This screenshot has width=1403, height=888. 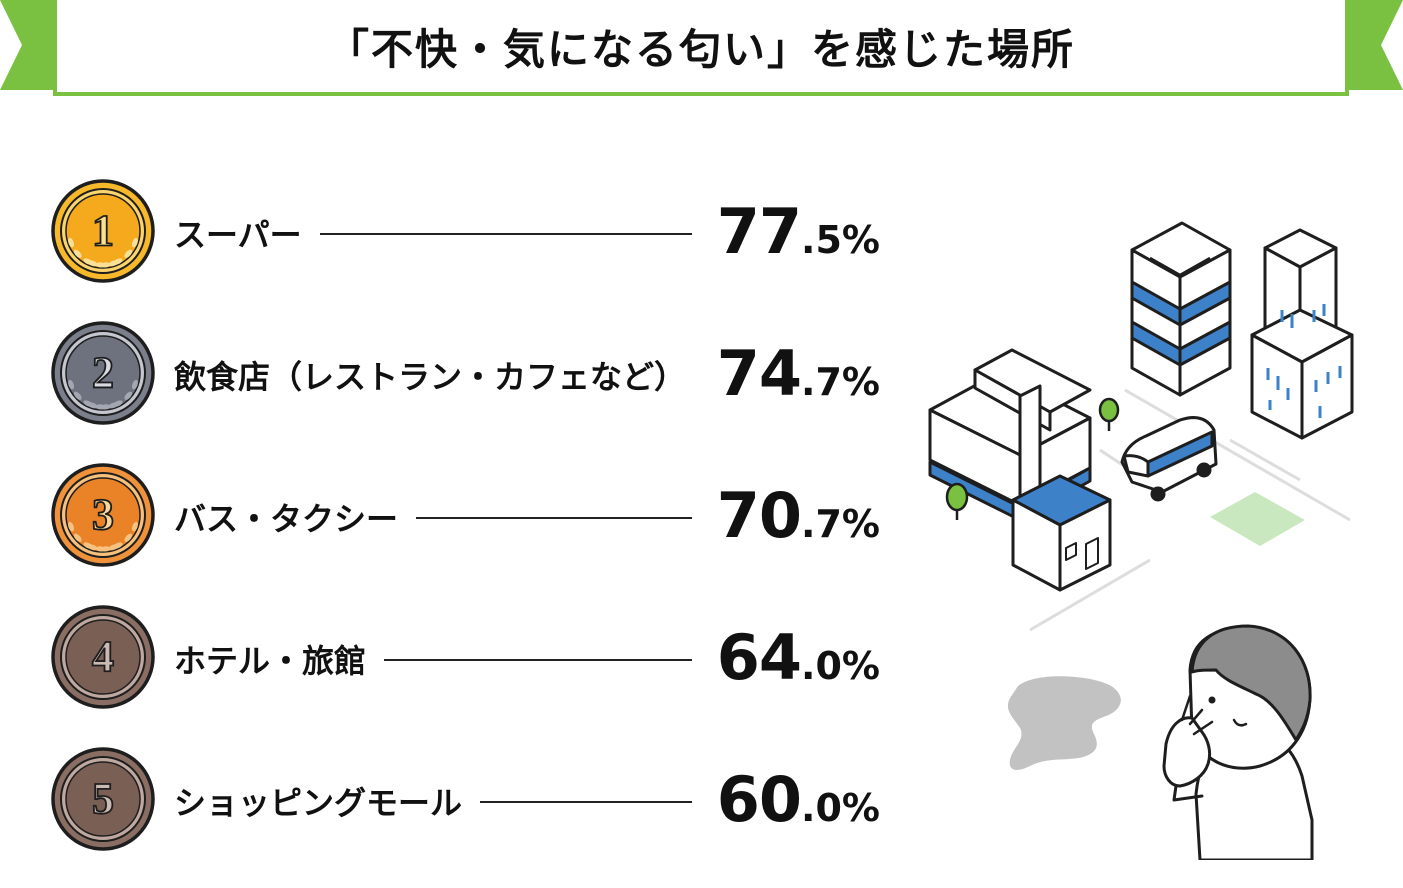 I want to click on medal-icon: 5, so click(x=103, y=799).